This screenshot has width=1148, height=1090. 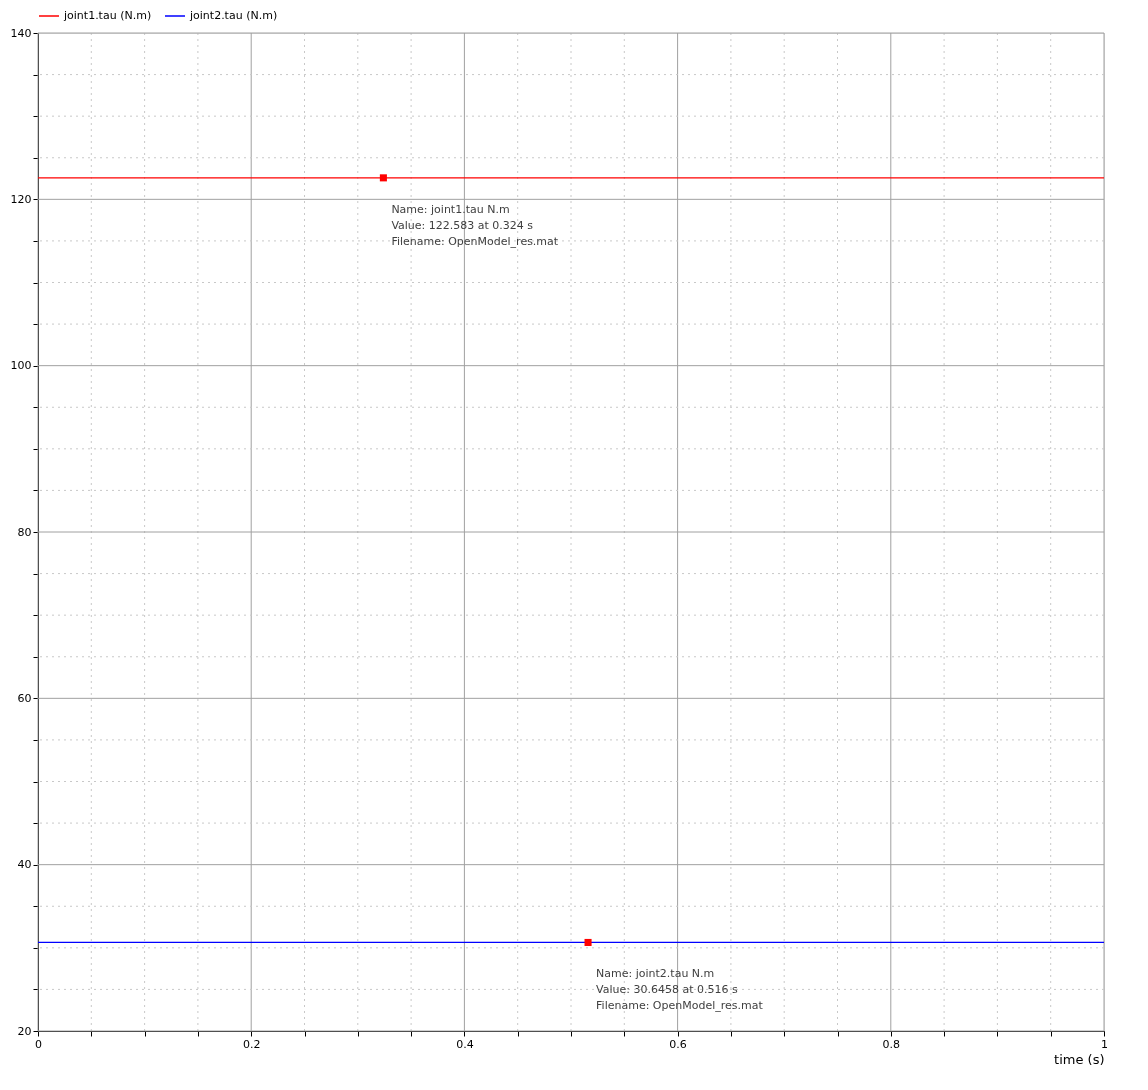 I want to click on legend-label: joint1.tau (N.m), so click(x=107, y=15).